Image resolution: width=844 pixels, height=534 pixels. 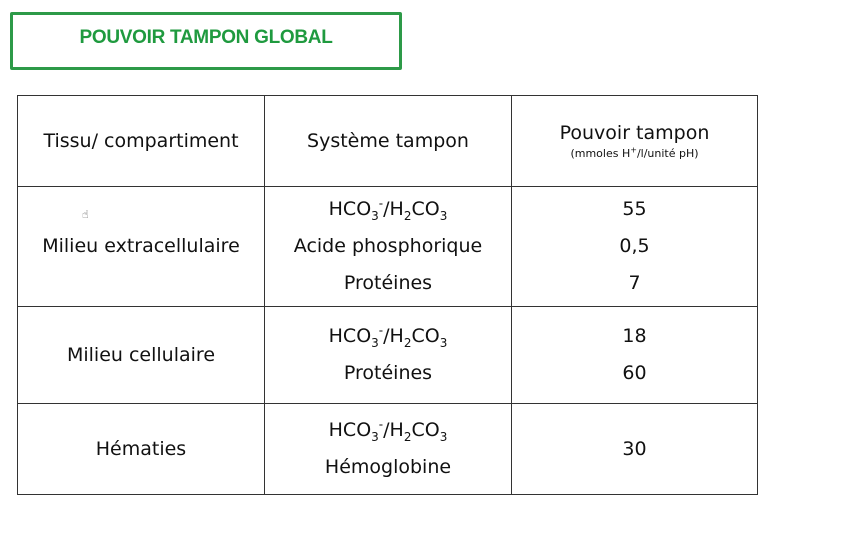 What do you see at coordinates (634, 152) in the screenshot?
I see `header-power-unit: (mmoles H+/l/unité pH)` at bounding box center [634, 152].